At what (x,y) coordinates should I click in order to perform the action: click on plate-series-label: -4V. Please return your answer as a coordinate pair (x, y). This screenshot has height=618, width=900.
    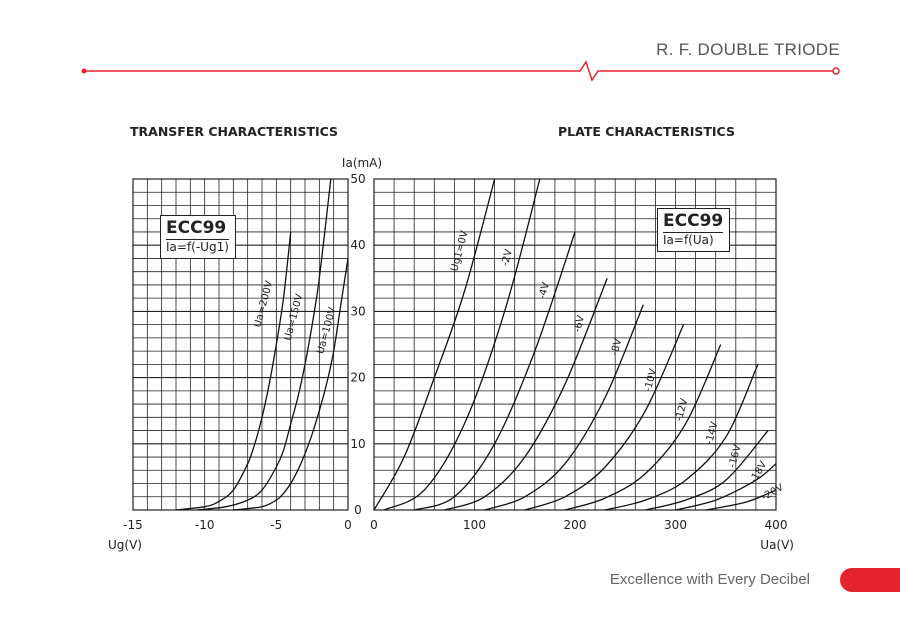
    Looking at the image, I should click on (544, 290).